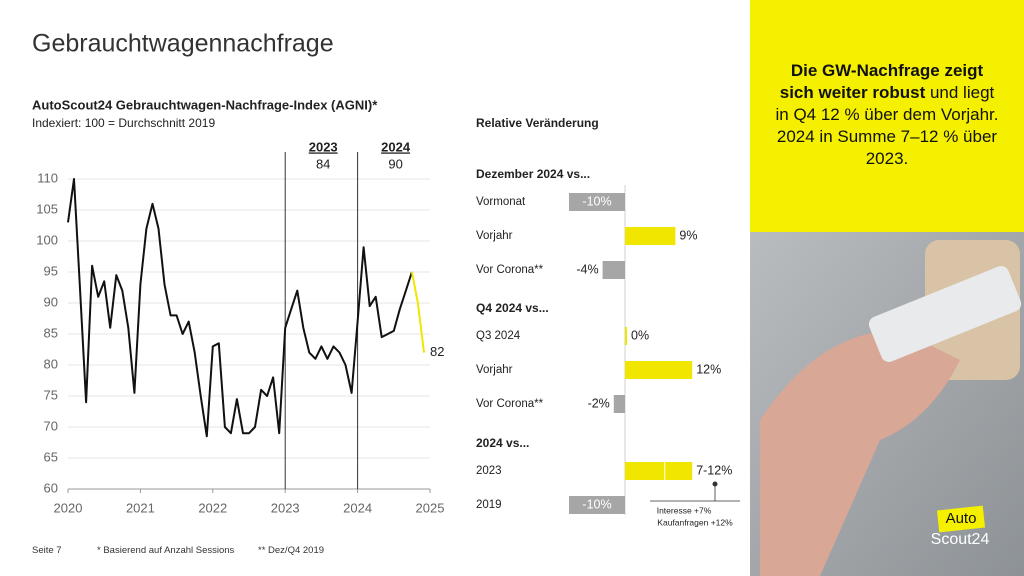 This screenshot has height=576, width=1024. I want to click on annotation-year: 2023, so click(323, 146).